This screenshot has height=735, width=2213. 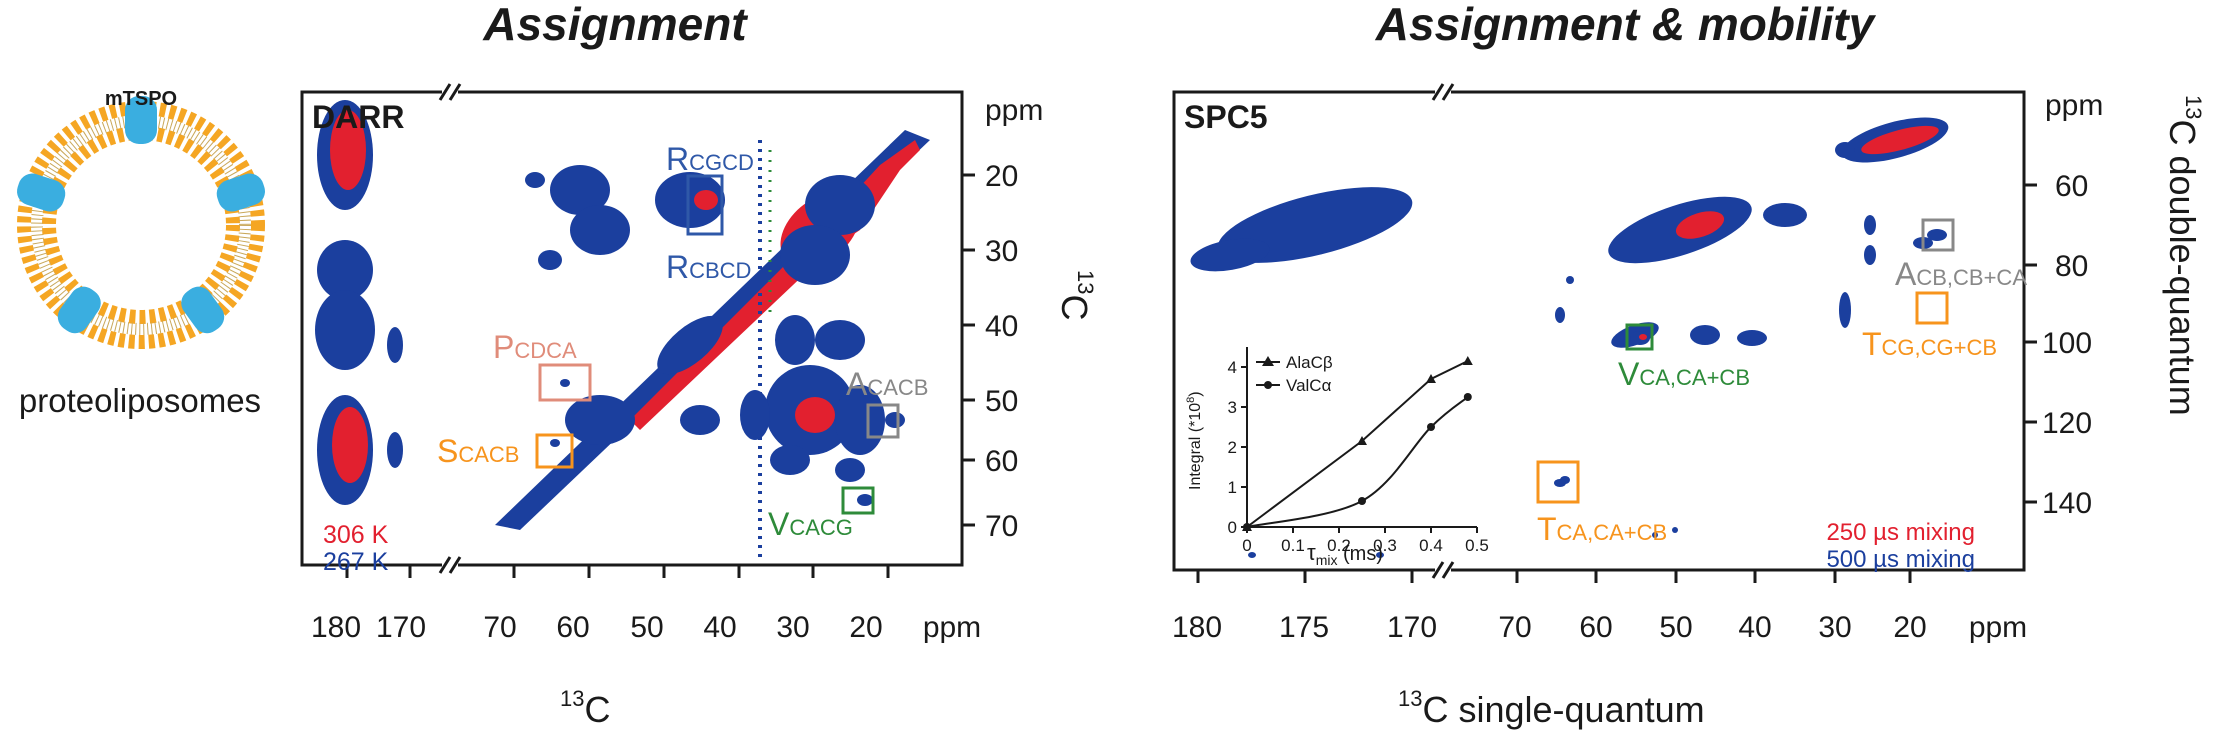 I want to click on inset-points, so click(x=1357, y=443).